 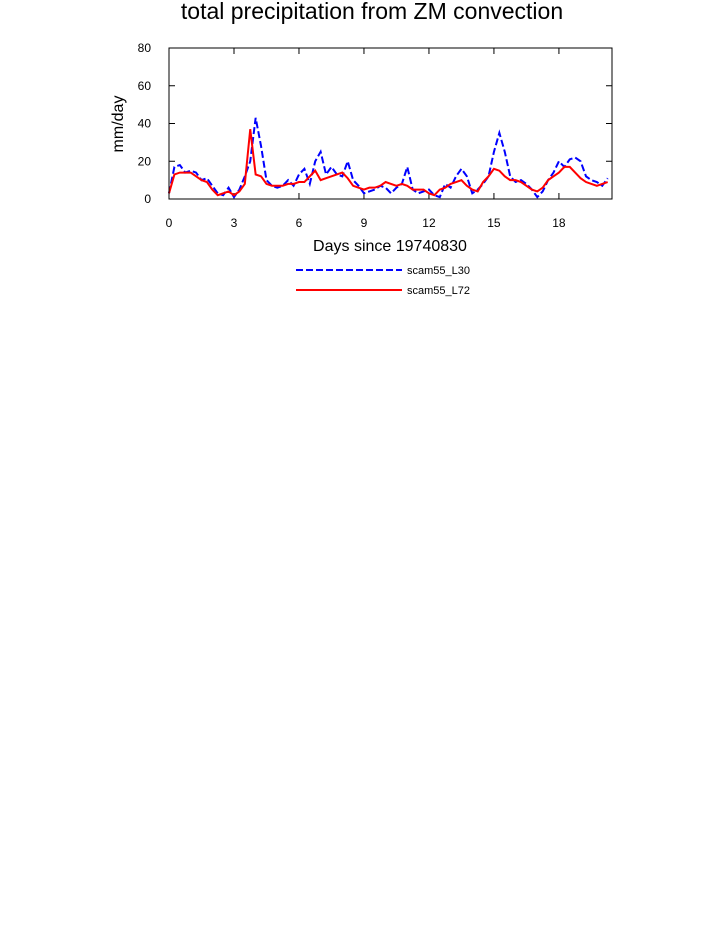 I want to click on y-tick-label: 80, so click(x=145, y=48).